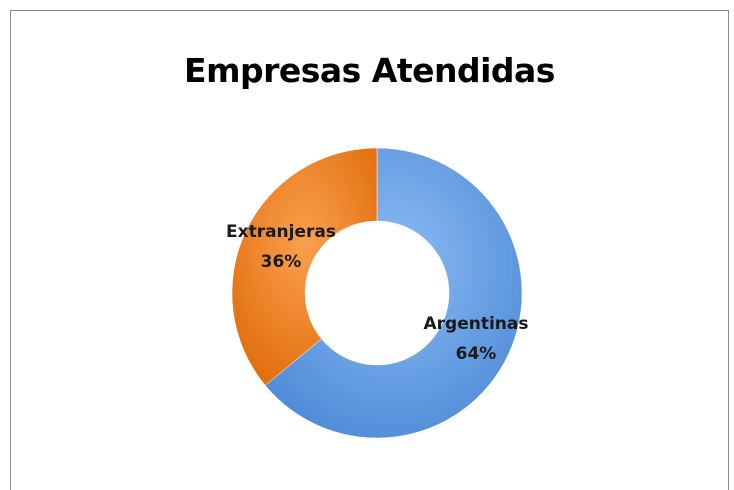 This screenshot has height=490, width=734. What do you see at coordinates (476, 354) in the screenshot?
I see `data-label-argentinas-value: 64%` at bounding box center [476, 354].